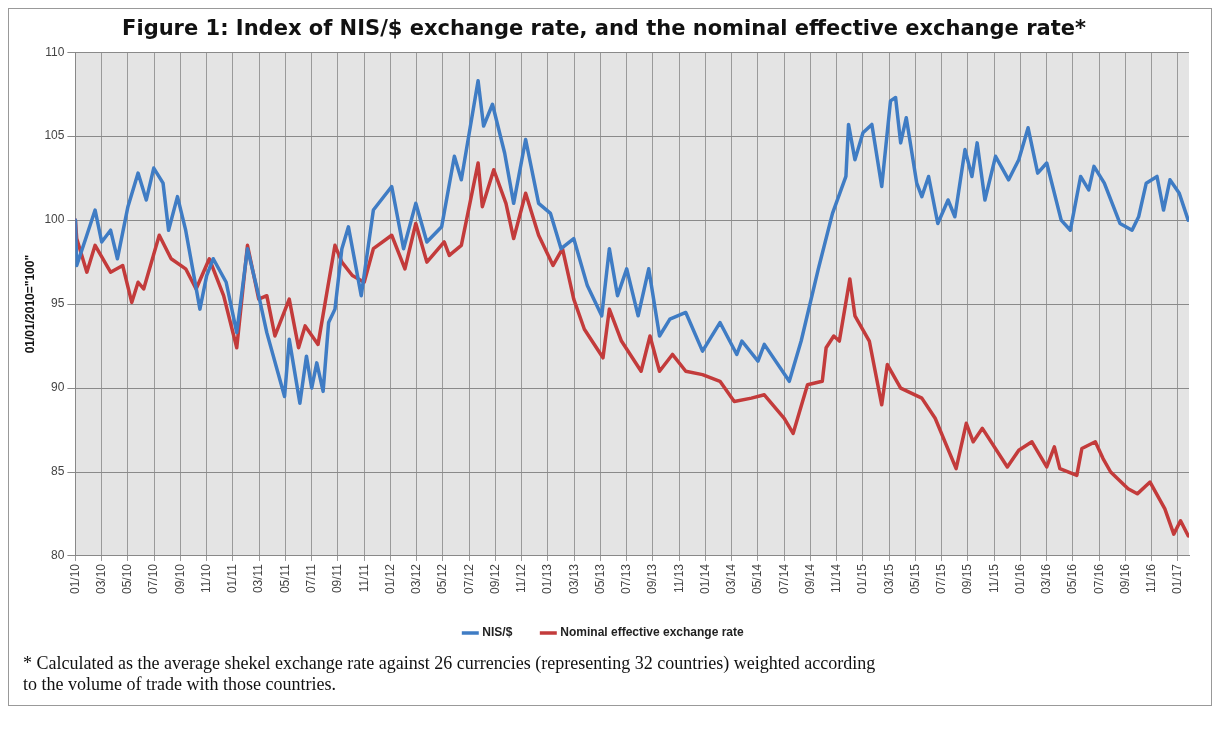  Describe the element at coordinates (416, 578) in the screenshot. I see `x-tick-label: 03/12` at that location.